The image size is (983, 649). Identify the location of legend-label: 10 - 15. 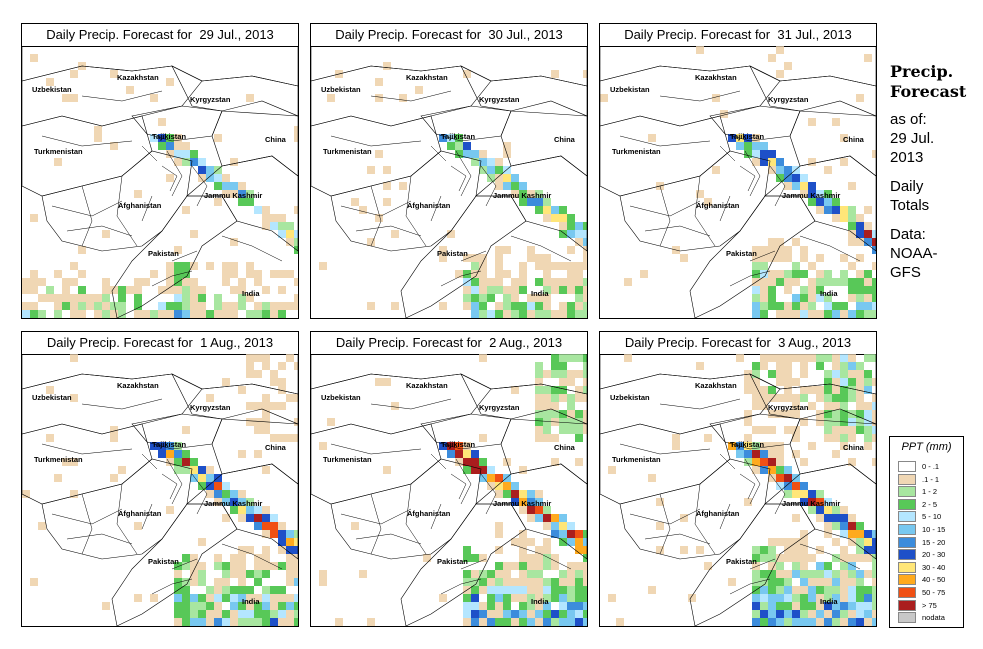
(934, 529).